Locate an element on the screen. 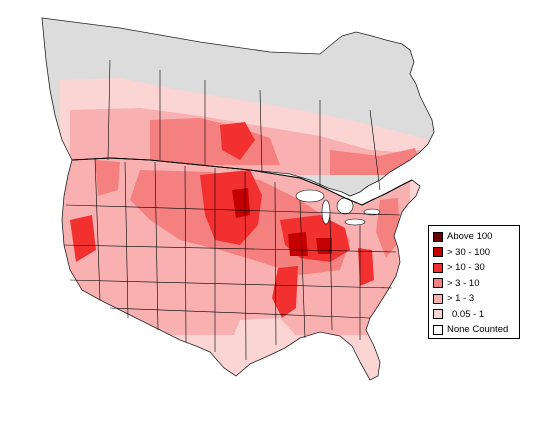 This screenshot has height=427, width=553. legend-label: 0.05 - 1 is located at coordinates (468, 314).